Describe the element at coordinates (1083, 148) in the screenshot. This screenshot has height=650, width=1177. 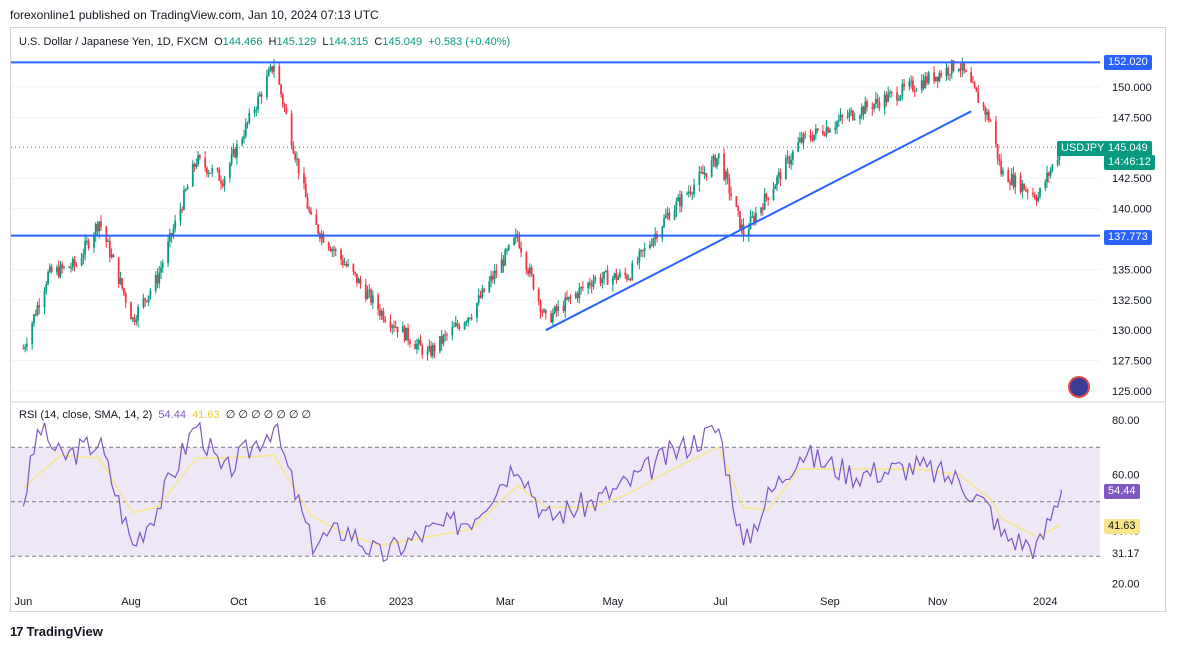
I see `symbol-tag: USDJPY` at that location.